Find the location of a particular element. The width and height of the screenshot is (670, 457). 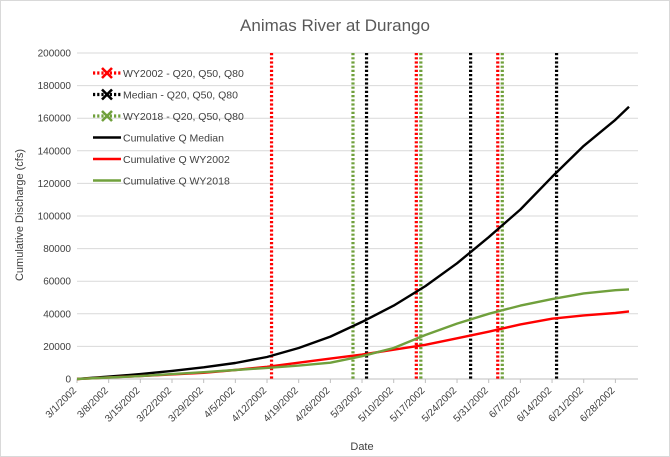

y-tick-label: 20000 is located at coordinates (57, 347).